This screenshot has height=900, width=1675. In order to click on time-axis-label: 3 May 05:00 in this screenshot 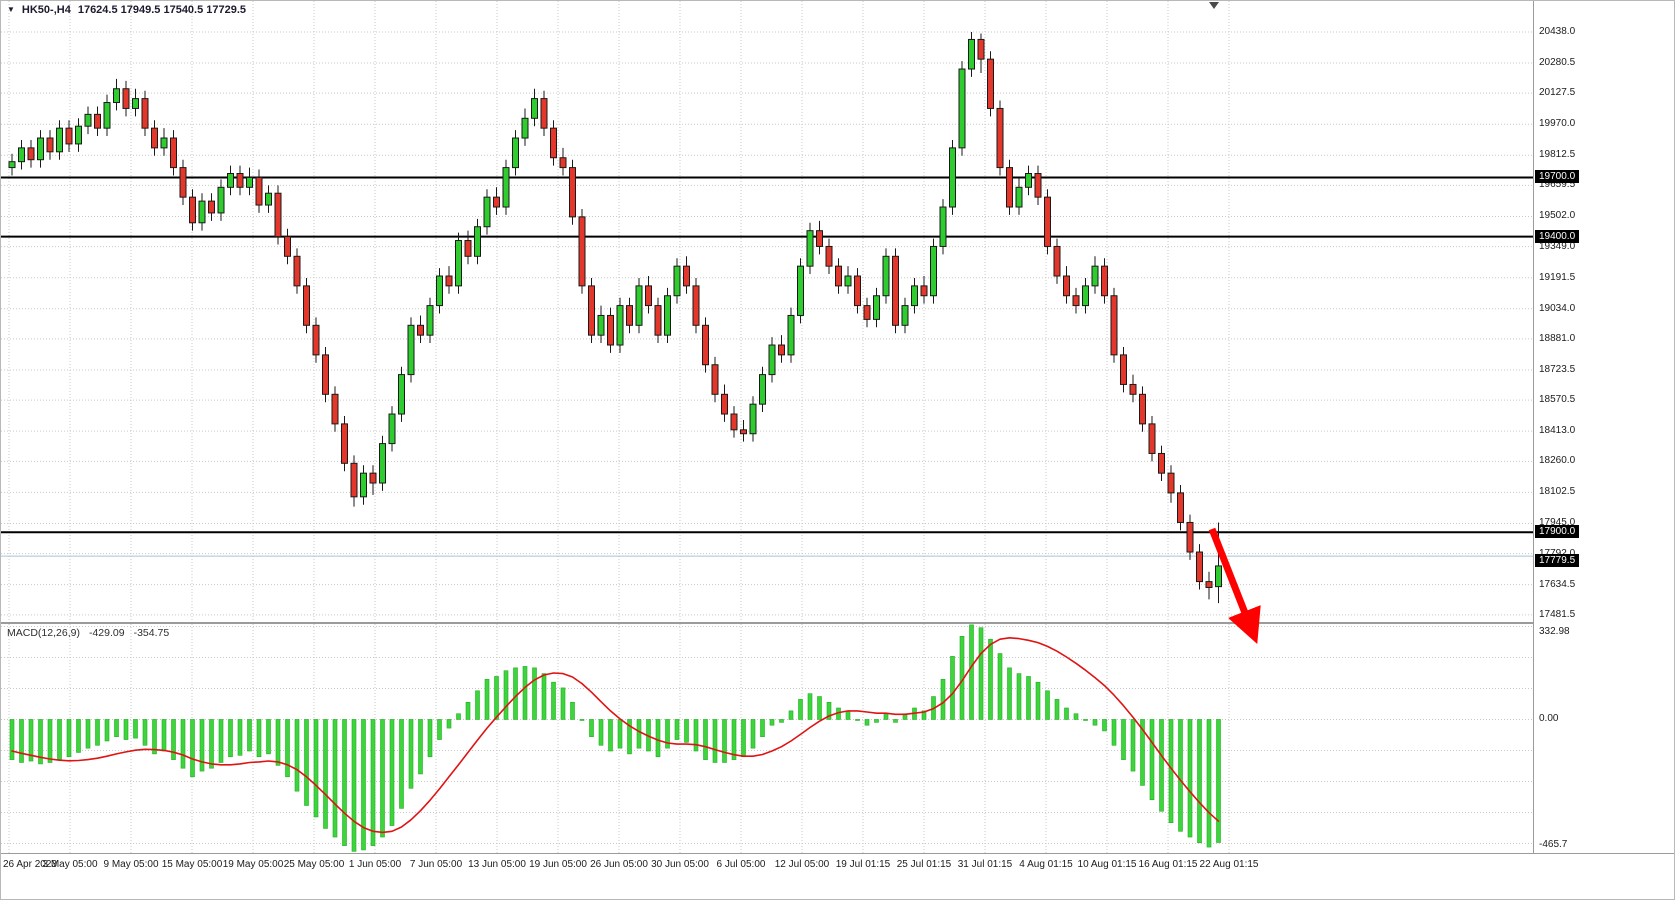, I will do `click(70, 864)`.